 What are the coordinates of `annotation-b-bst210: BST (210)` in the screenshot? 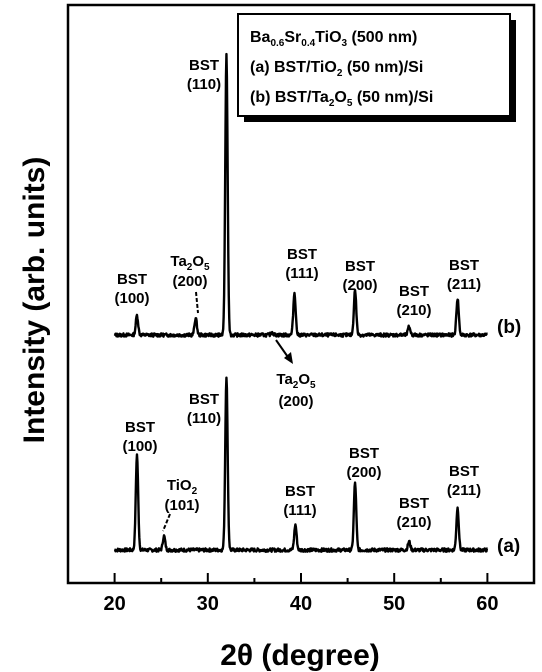 It's located at (413, 301).